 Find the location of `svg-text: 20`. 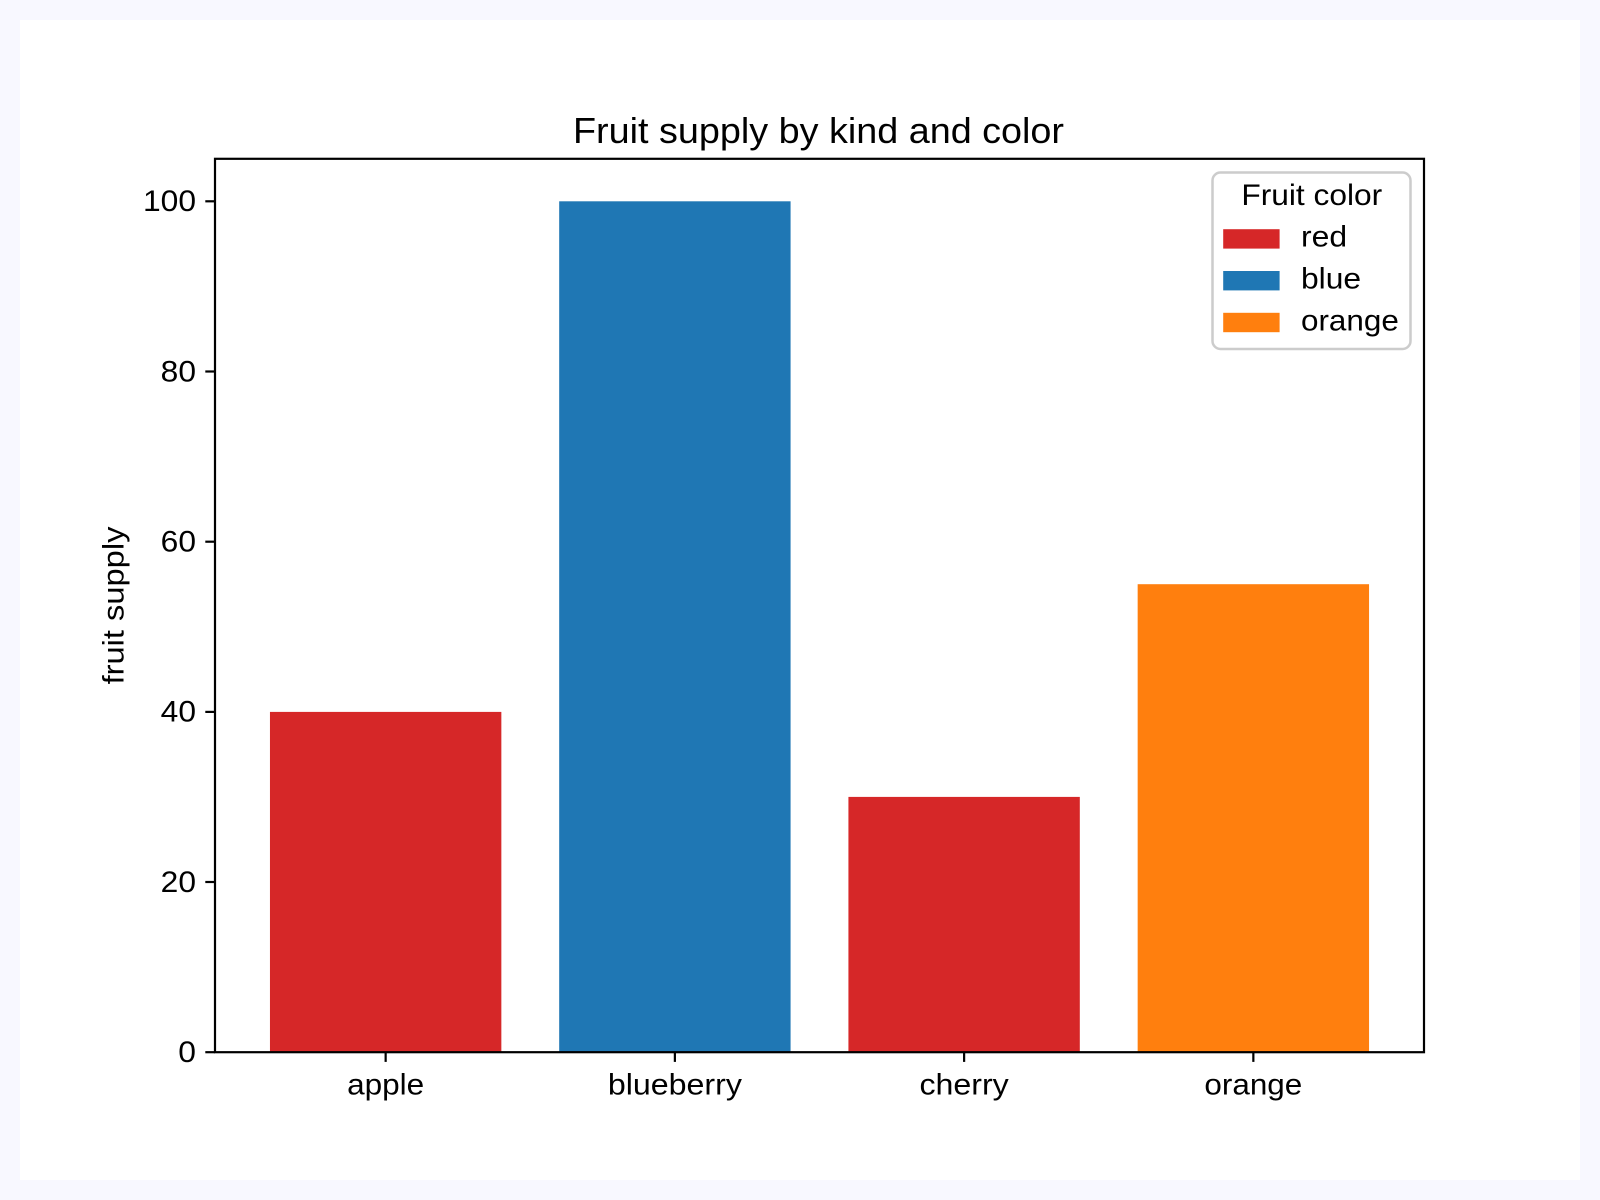

svg-text: 20 is located at coordinates (178, 882).